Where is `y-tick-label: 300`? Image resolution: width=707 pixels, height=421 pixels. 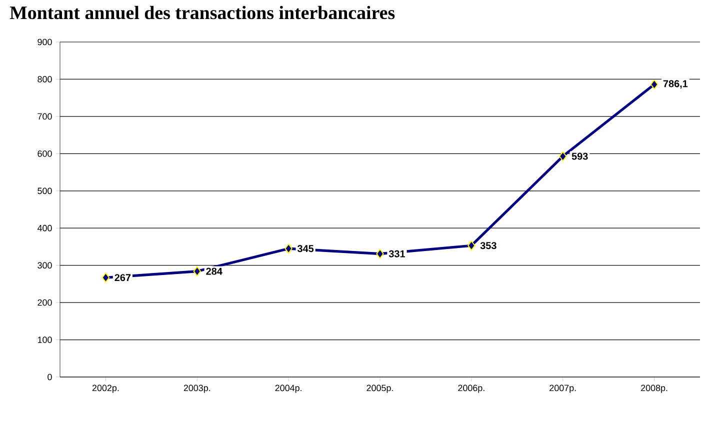
y-tick-label: 300 is located at coordinates (45, 265).